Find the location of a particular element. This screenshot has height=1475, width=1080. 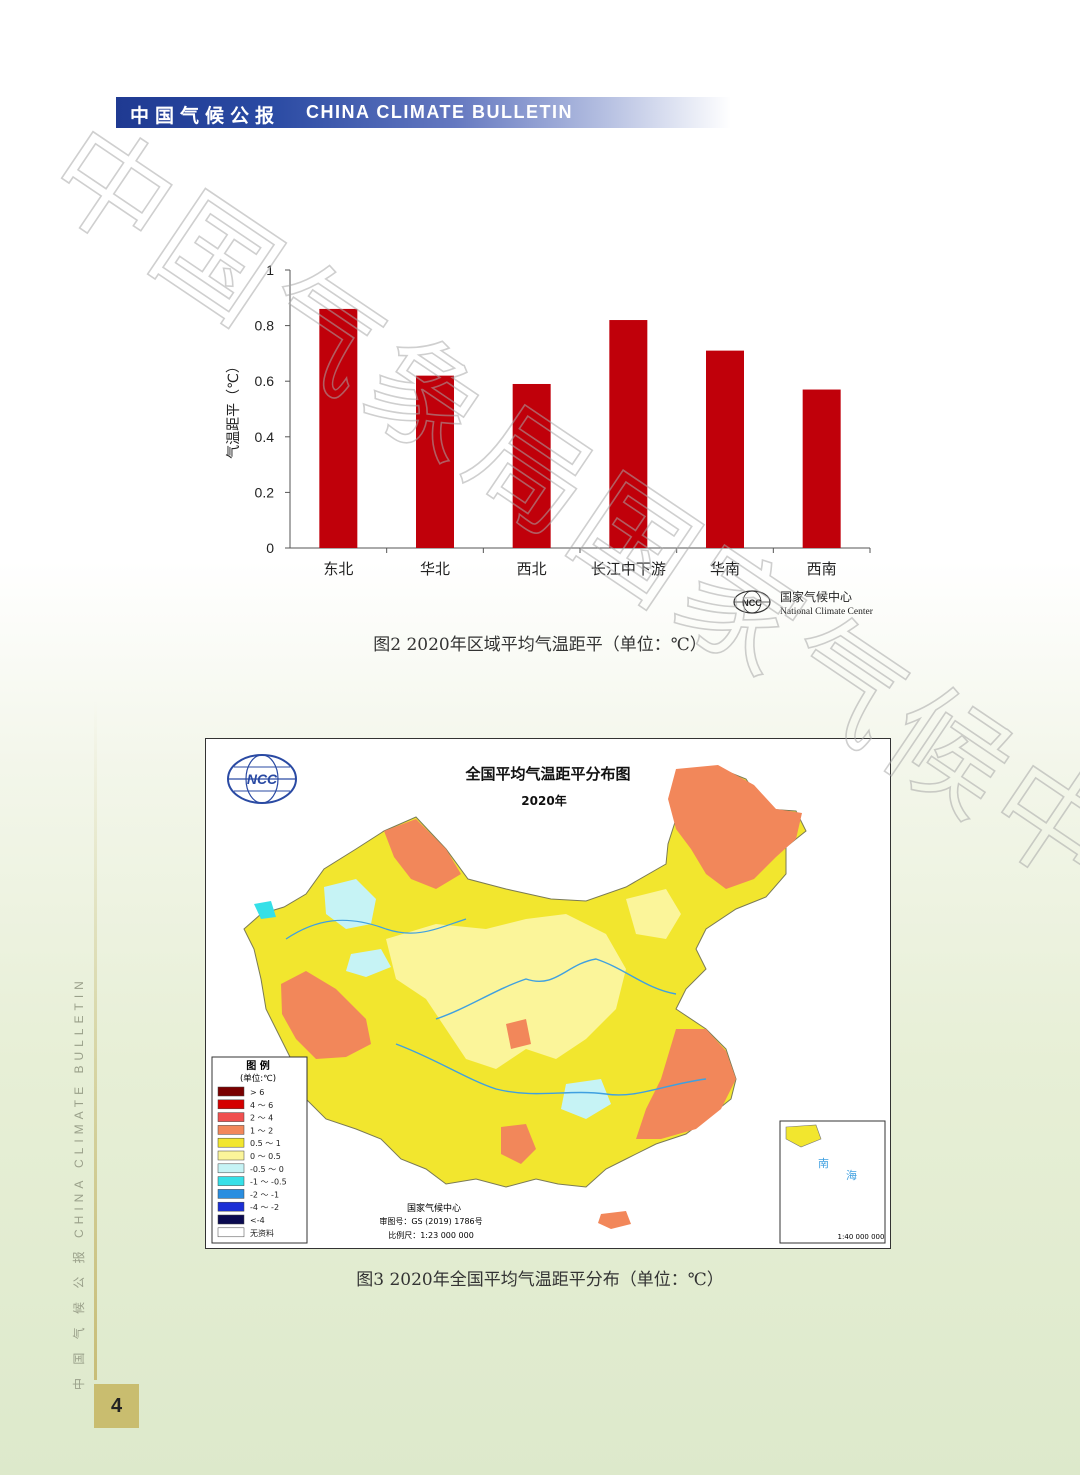

legend-unit: (单位:℃) is located at coordinates (258, 1078).